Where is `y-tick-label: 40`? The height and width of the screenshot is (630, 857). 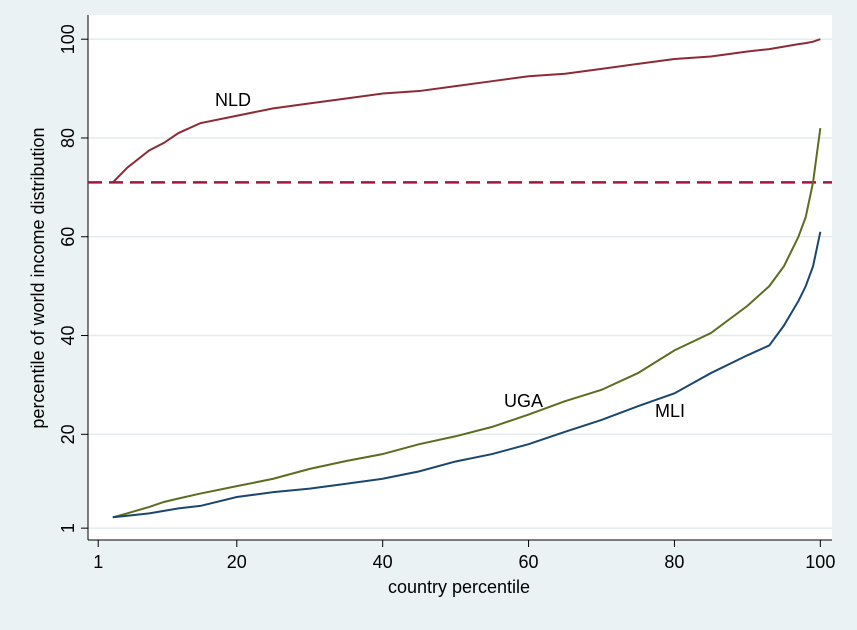 y-tick-label: 40 is located at coordinates (68, 336).